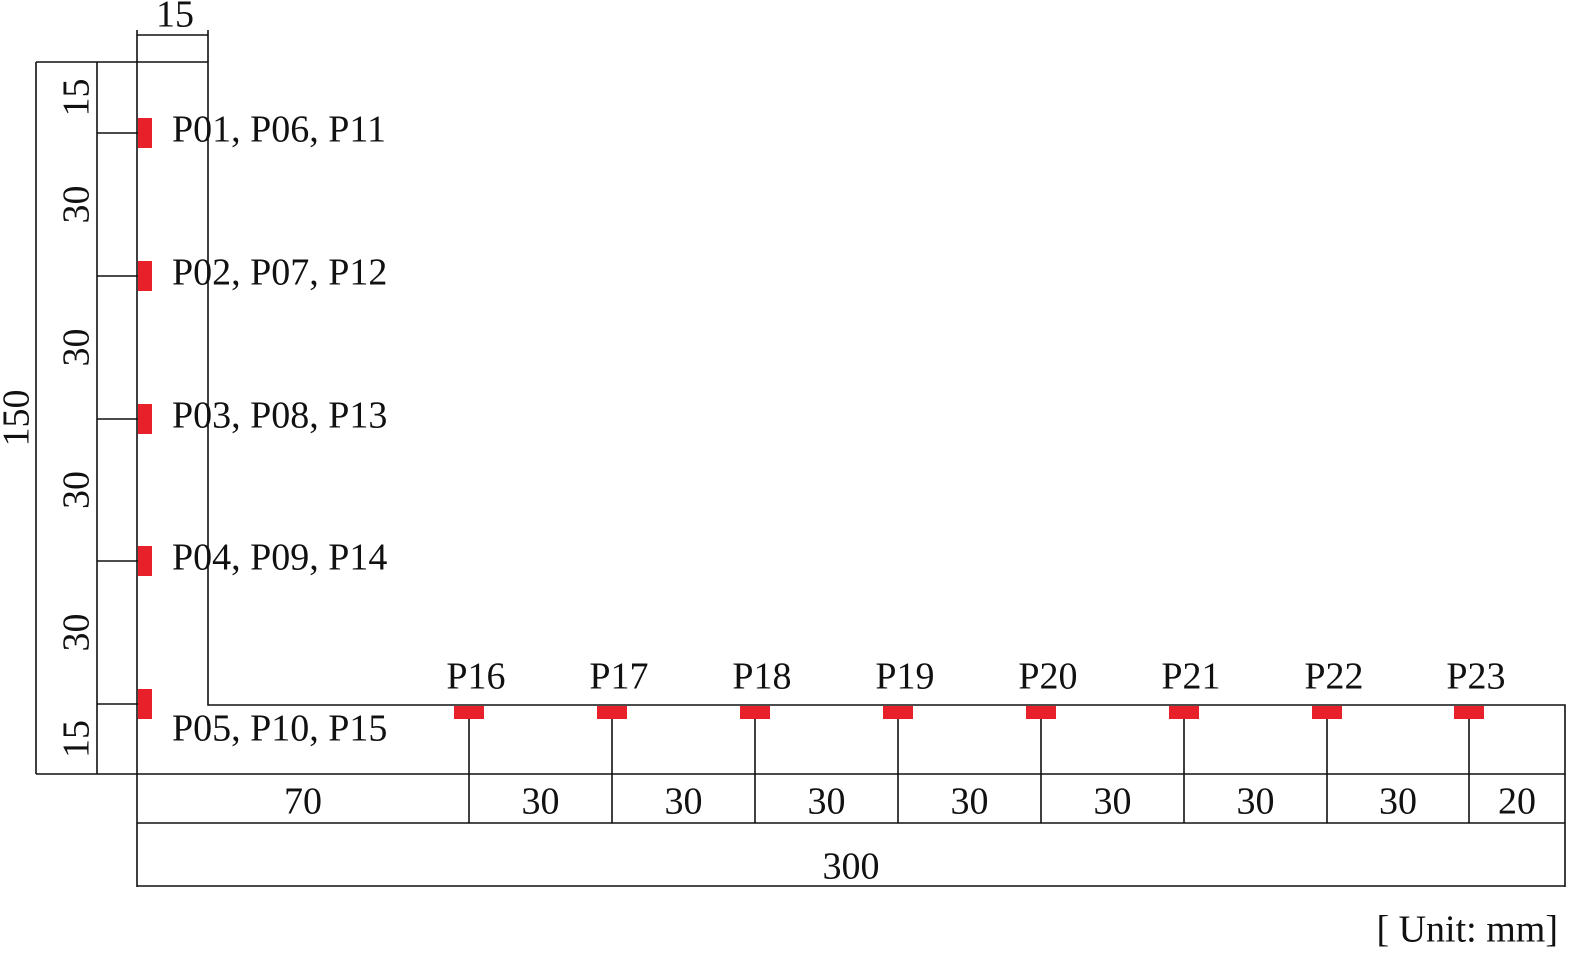 The height and width of the screenshot is (965, 1582). Describe the element at coordinates (279, 416) in the screenshot. I see `sensor-label: P03, P08, P13` at that location.